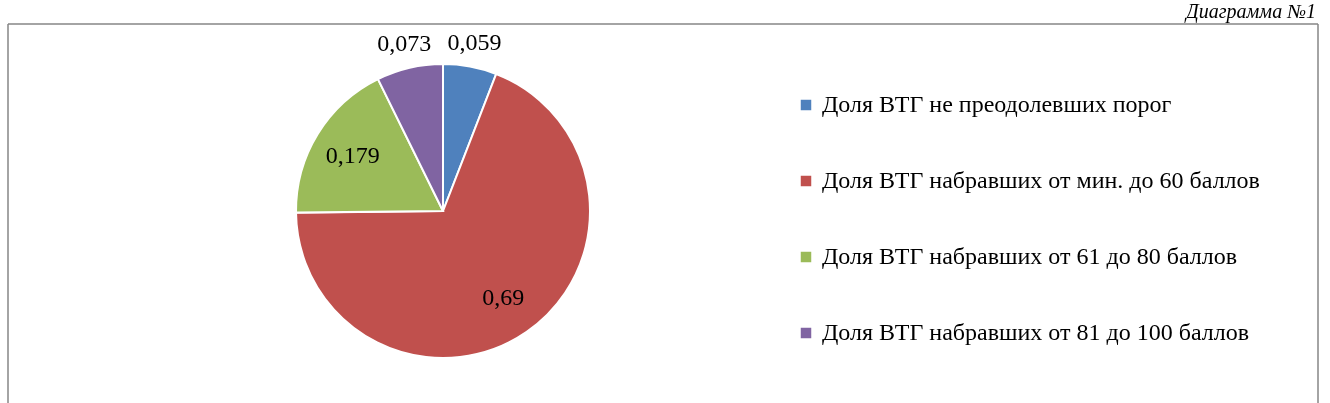  What do you see at coordinates (1030, 256) in the screenshot?
I see `legend-label: Доля ВТГ набравших от 61 до 80 баллов` at bounding box center [1030, 256].